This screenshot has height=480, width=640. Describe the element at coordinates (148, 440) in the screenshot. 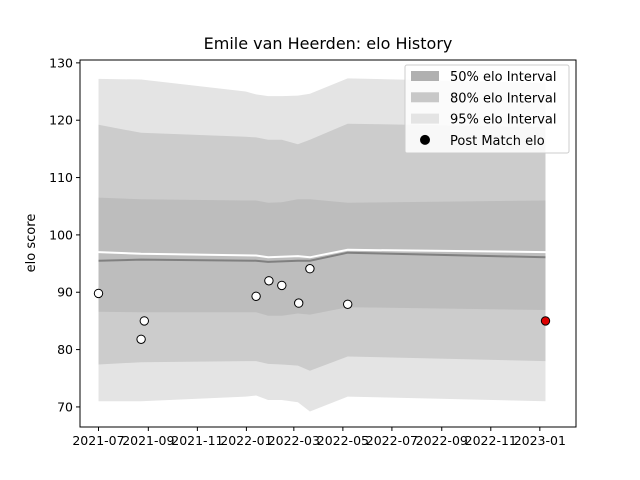

I see `x-tick-label: 2021-09` at that location.